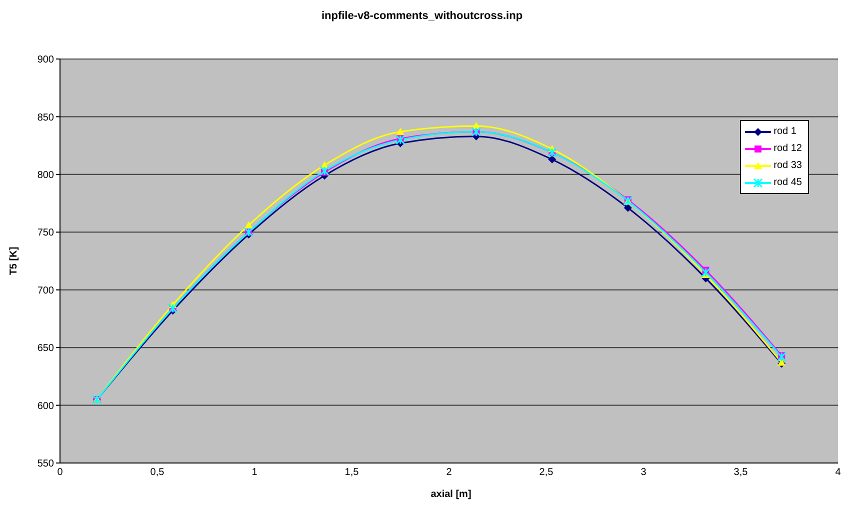 This screenshot has width=844, height=513. I want to click on y-tick-label: 700, so click(45, 290).